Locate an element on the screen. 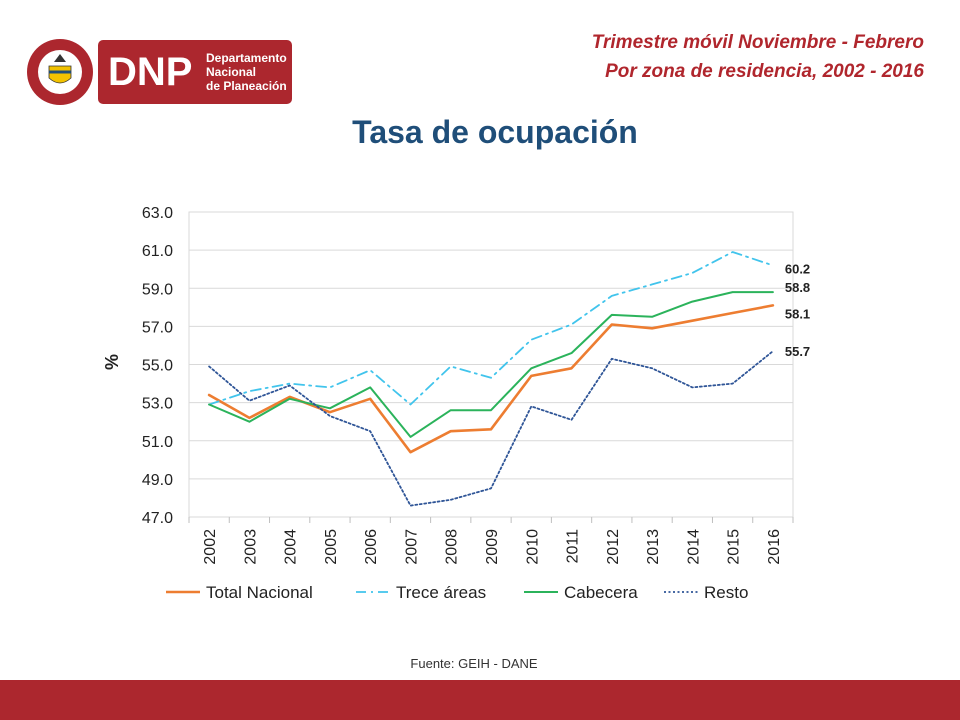 This screenshot has width=960, height=720. legend-label: Resto is located at coordinates (726, 592).